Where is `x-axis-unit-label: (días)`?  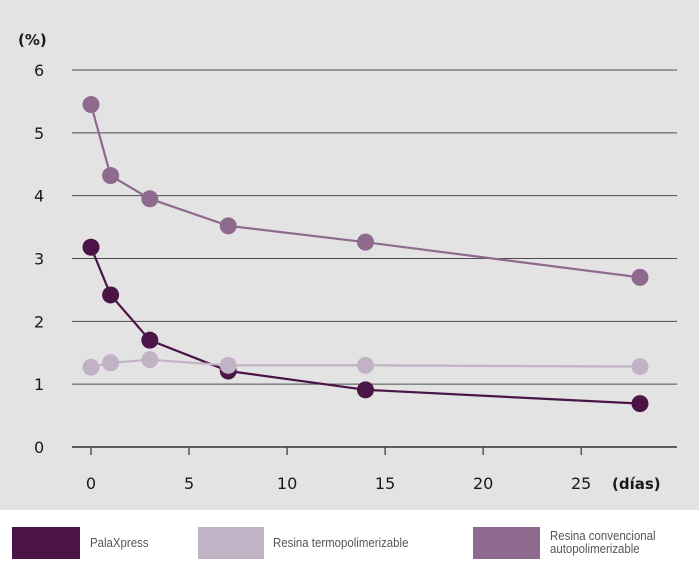
x-axis-unit-label: (días) is located at coordinates (636, 484).